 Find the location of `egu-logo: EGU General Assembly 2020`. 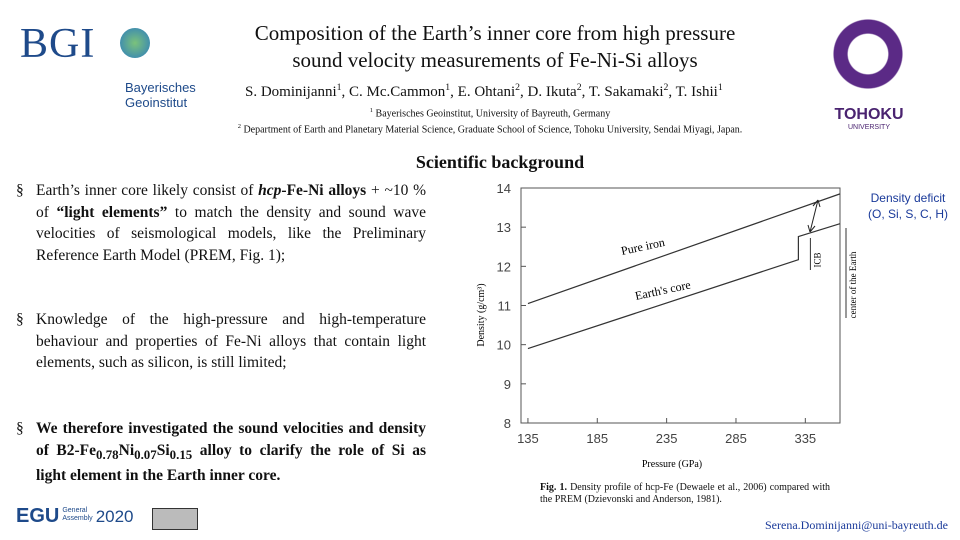

egu-logo: EGU General Assembly 2020 is located at coordinates (75, 516).